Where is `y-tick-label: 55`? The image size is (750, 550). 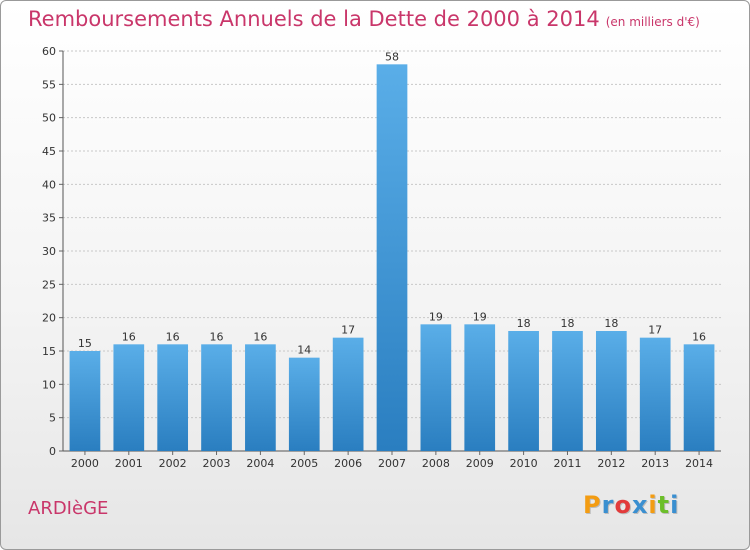
y-tick-label: 55 is located at coordinates (49, 84).